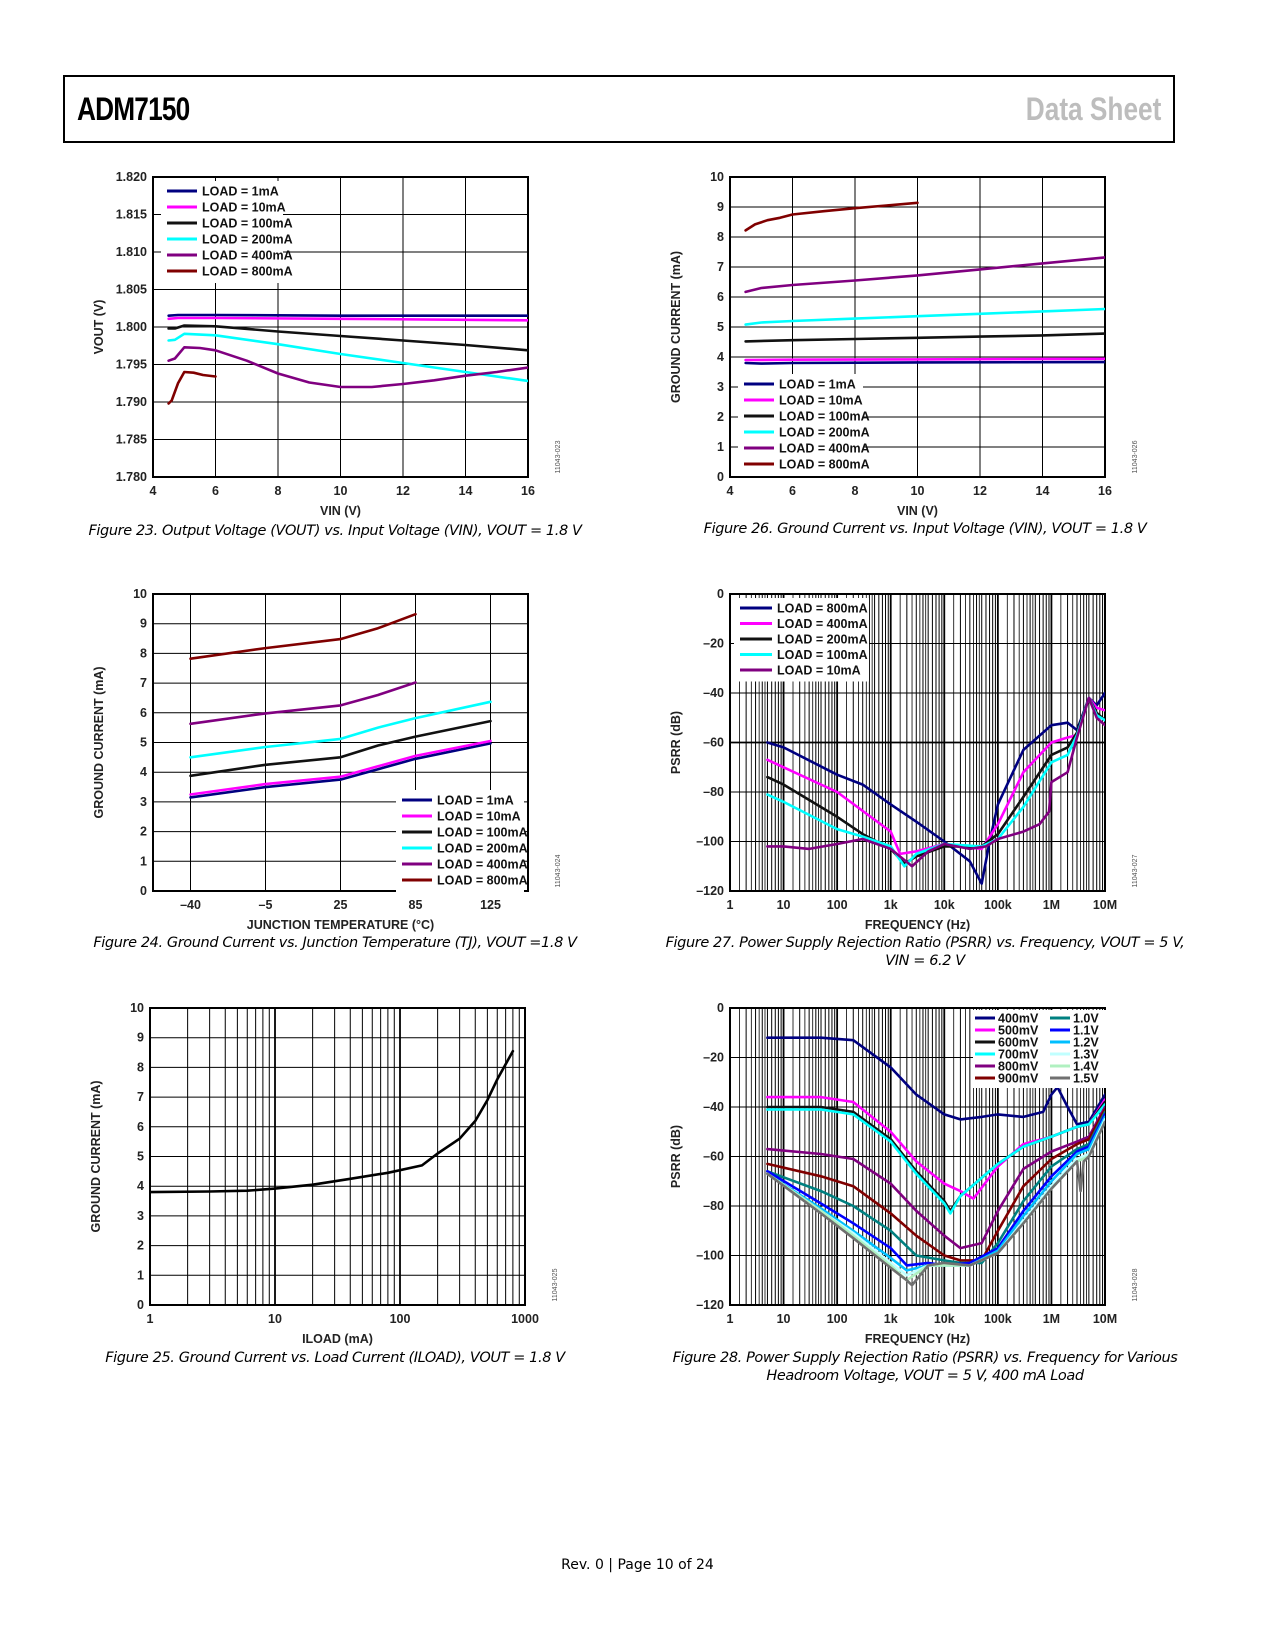 This screenshot has height=1650, width=1275. What do you see at coordinates (131, 365) in the screenshot?
I see `y-tick-label: 1.795` at bounding box center [131, 365].